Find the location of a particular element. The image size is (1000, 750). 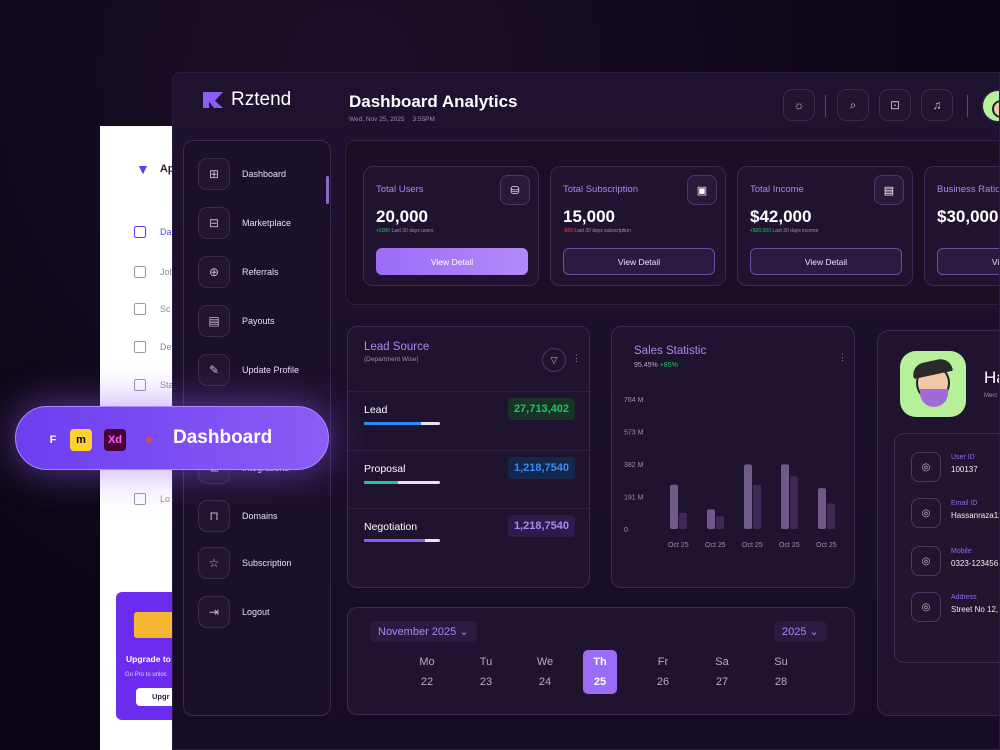

back-nav-item: De is located at coordinates (153, 347).